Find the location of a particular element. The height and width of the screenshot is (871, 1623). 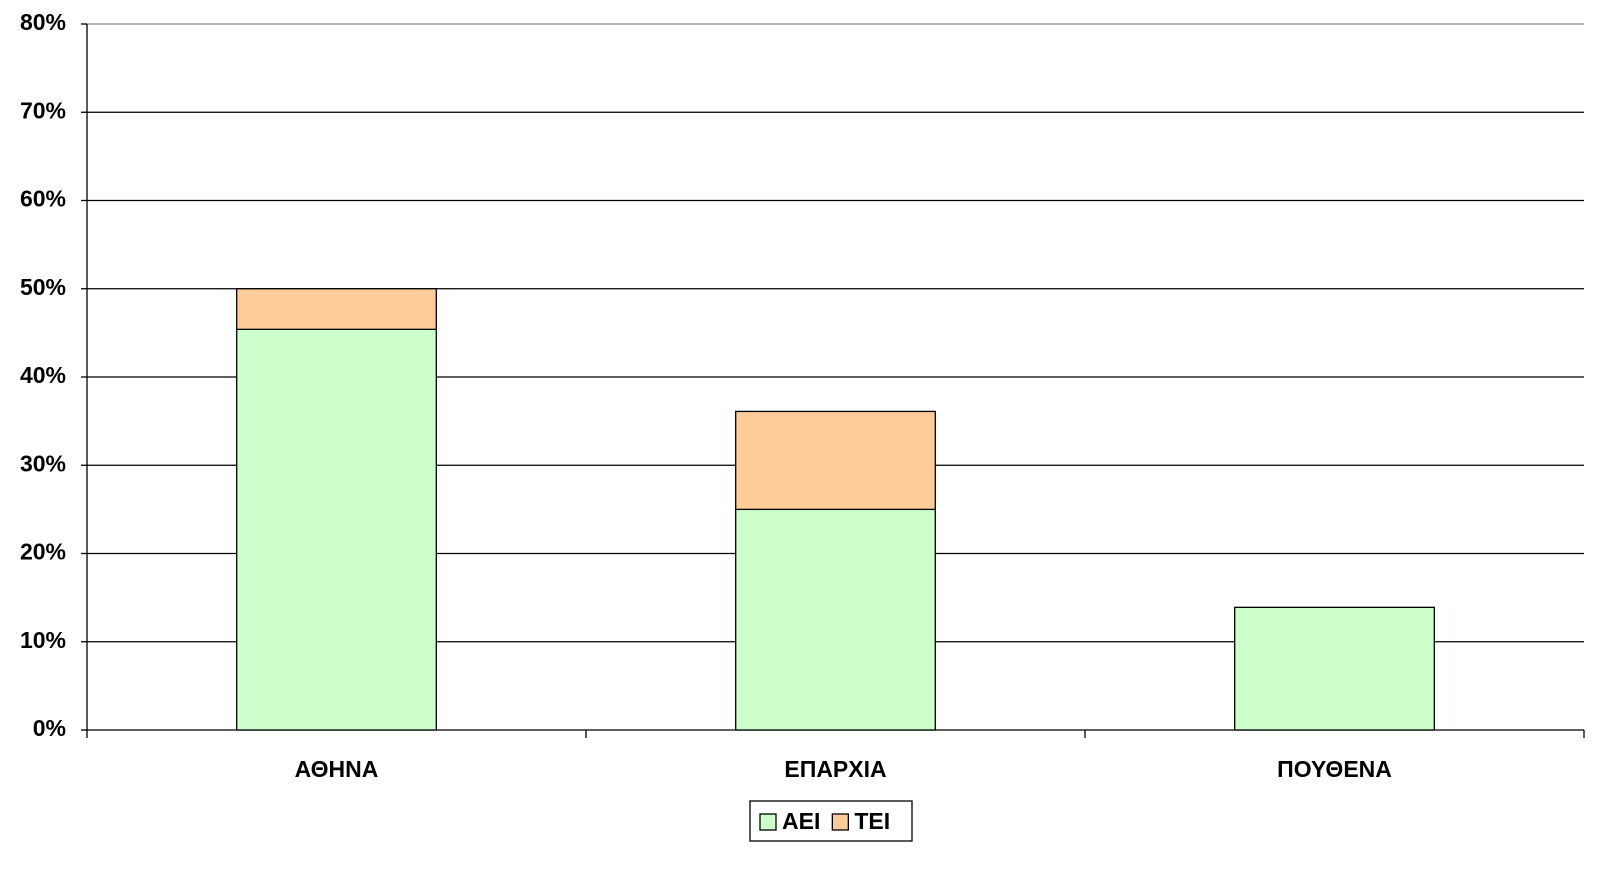

x-tick-label: ΕΠΑΡΧΙΑ is located at coordinates (835, 769).